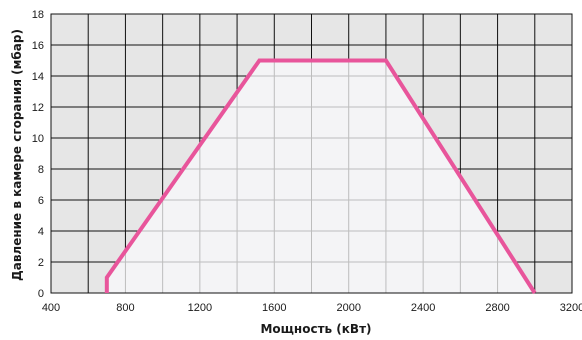  Describe the element at coordinates (41, 201) in the screenshot. I see `y-tick-label: 6` at that location.